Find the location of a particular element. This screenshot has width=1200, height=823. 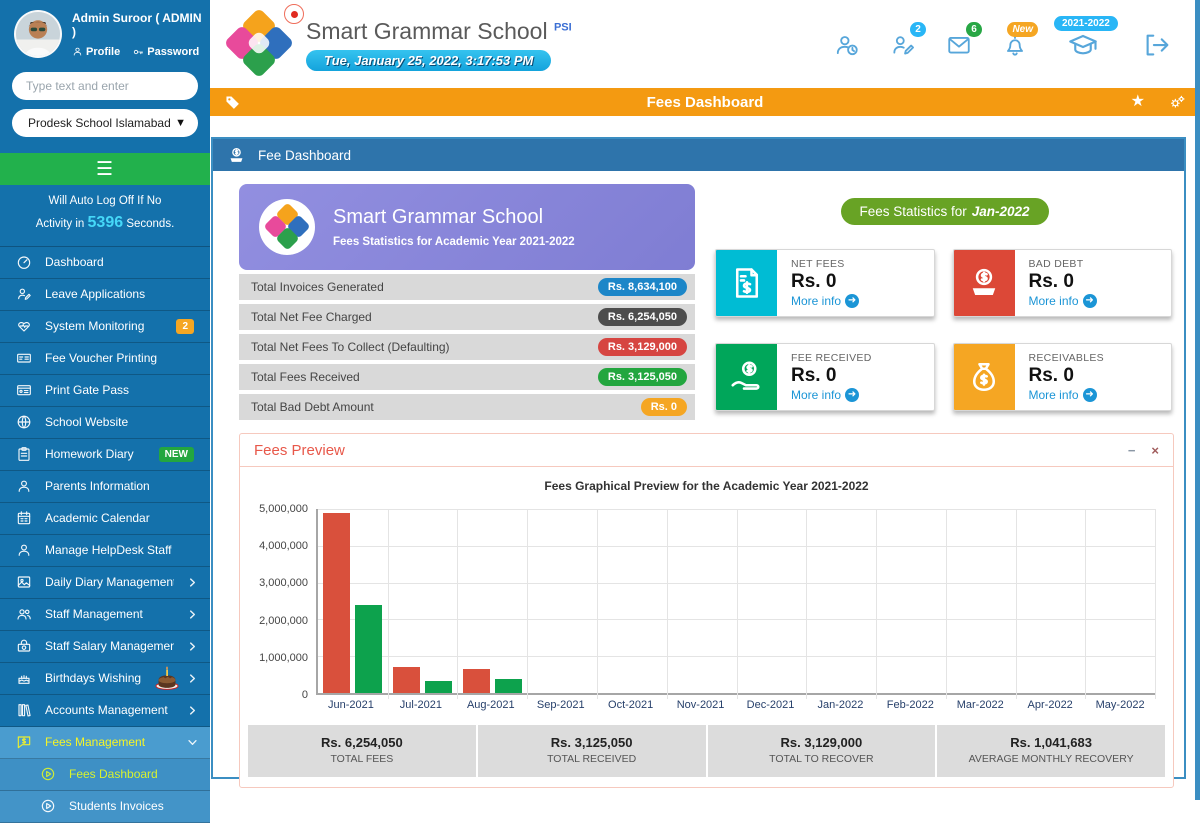

x-axis-tick-label: Nov-2021 is located at coordinates (700, 705).